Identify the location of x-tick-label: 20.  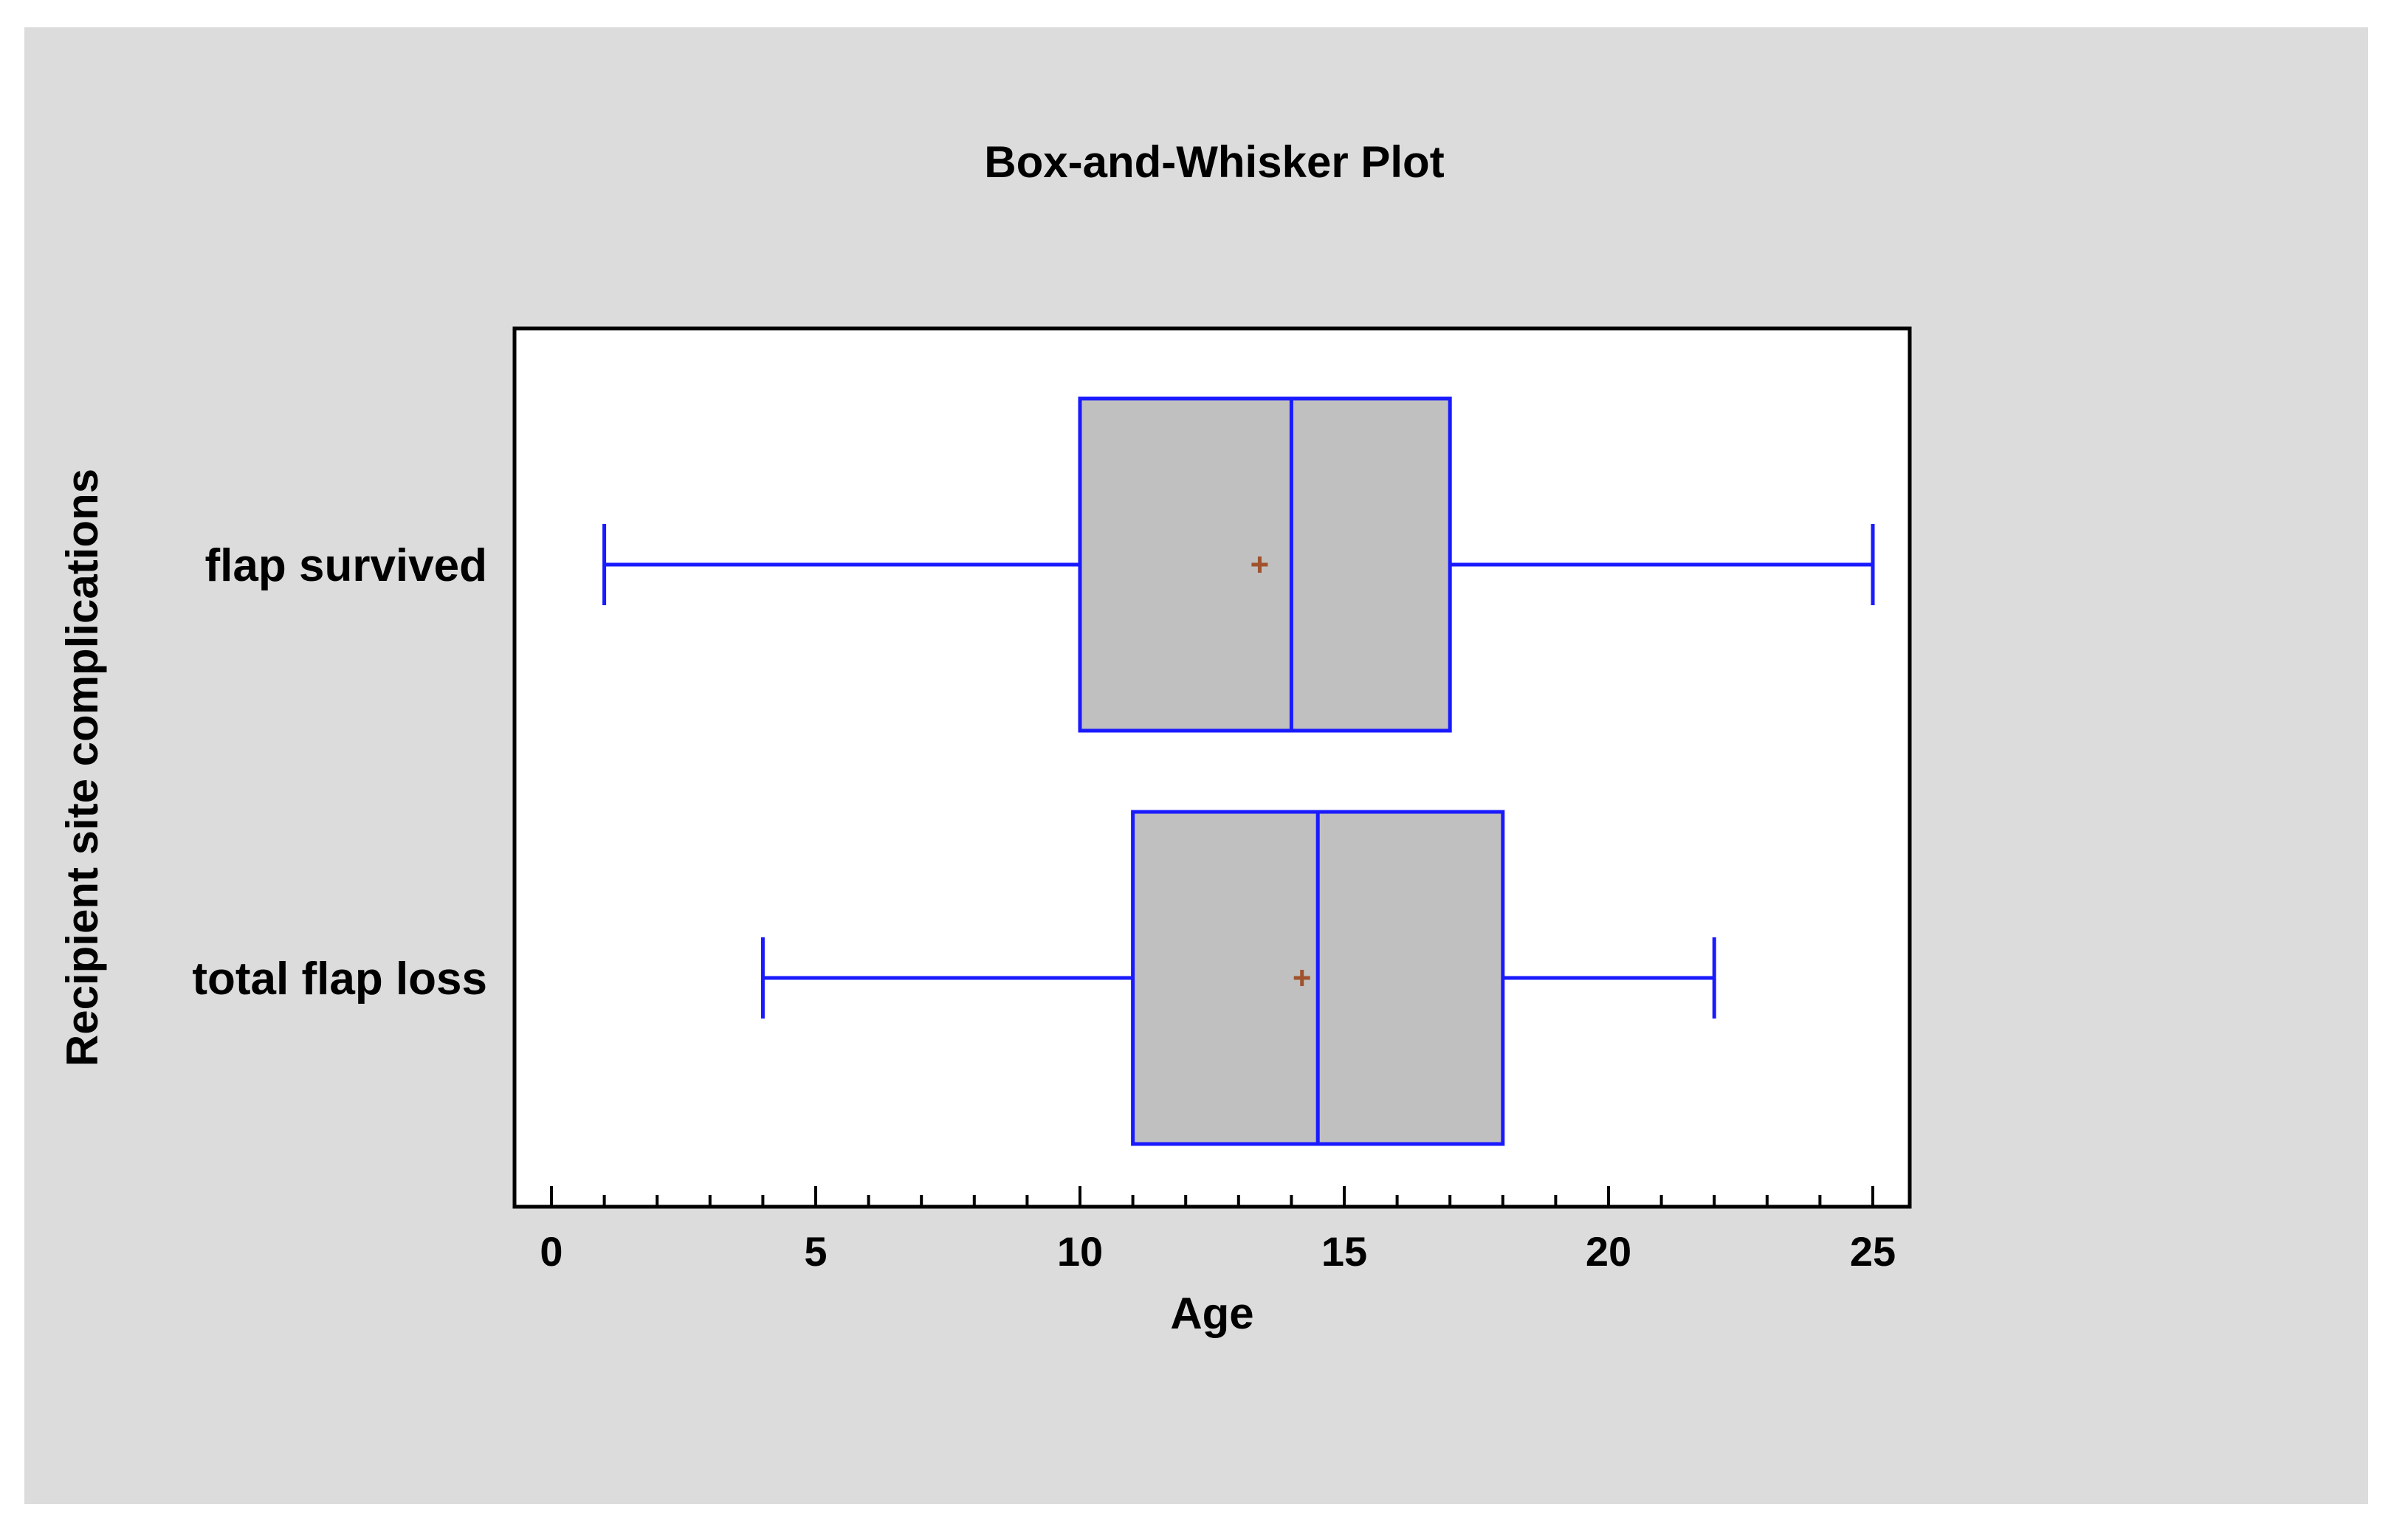
(1609, 1251).